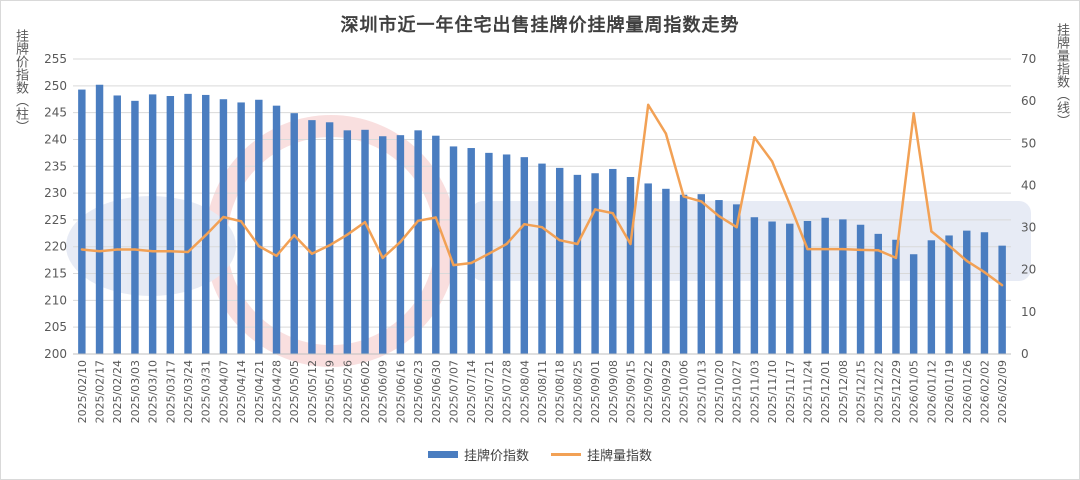  Describe the element at coordinates (914, 391) in the screenshot. I see `x-tick-label: 2026/01/05` at that location.